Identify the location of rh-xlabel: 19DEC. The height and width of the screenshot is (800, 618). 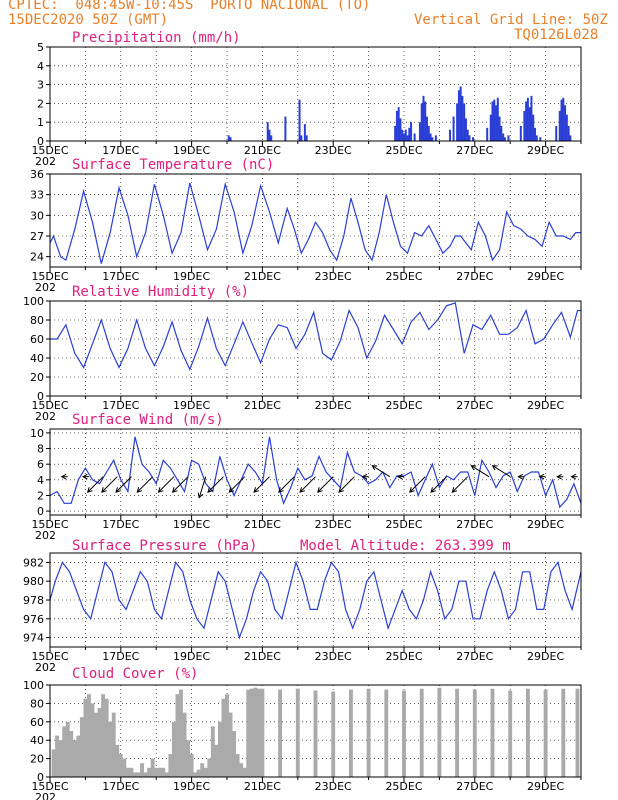
(191, 405).